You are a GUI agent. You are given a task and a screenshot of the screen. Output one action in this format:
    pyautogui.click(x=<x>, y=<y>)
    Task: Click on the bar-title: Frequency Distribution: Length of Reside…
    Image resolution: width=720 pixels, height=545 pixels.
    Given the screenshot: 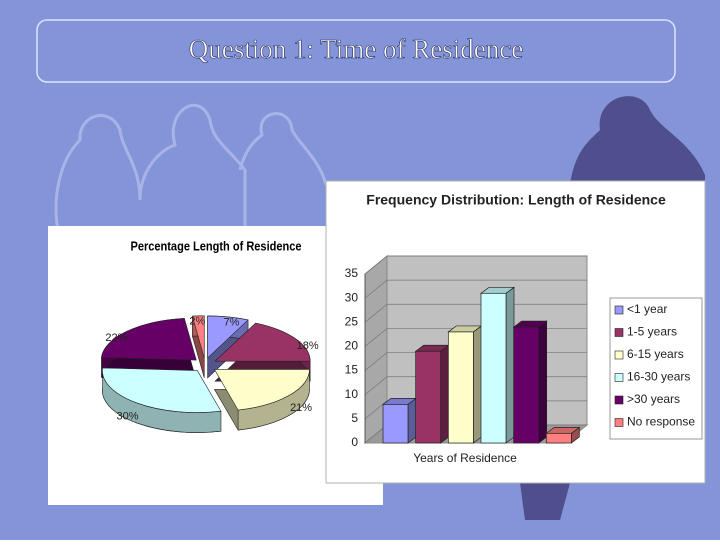 What is the action you would take?
    pyautogui.click(x=516, y=200)
    